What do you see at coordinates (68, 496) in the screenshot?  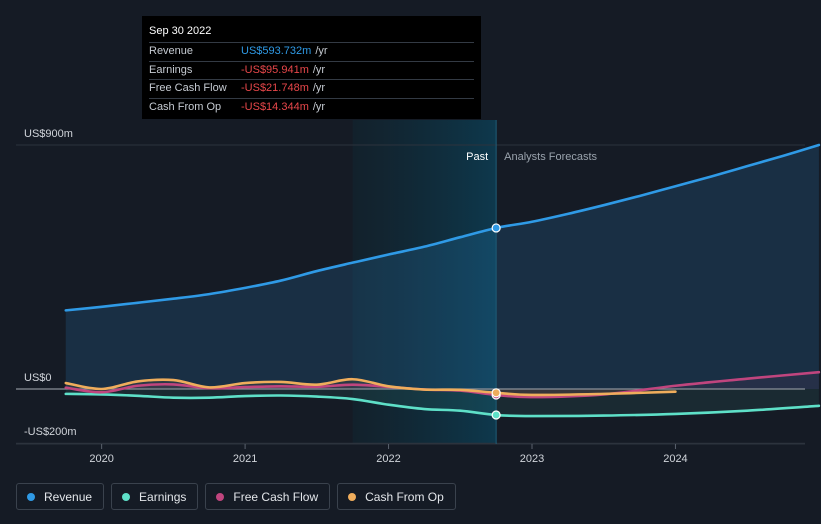 I see `legend-label: Revenue` at bounding box center [68, 496].